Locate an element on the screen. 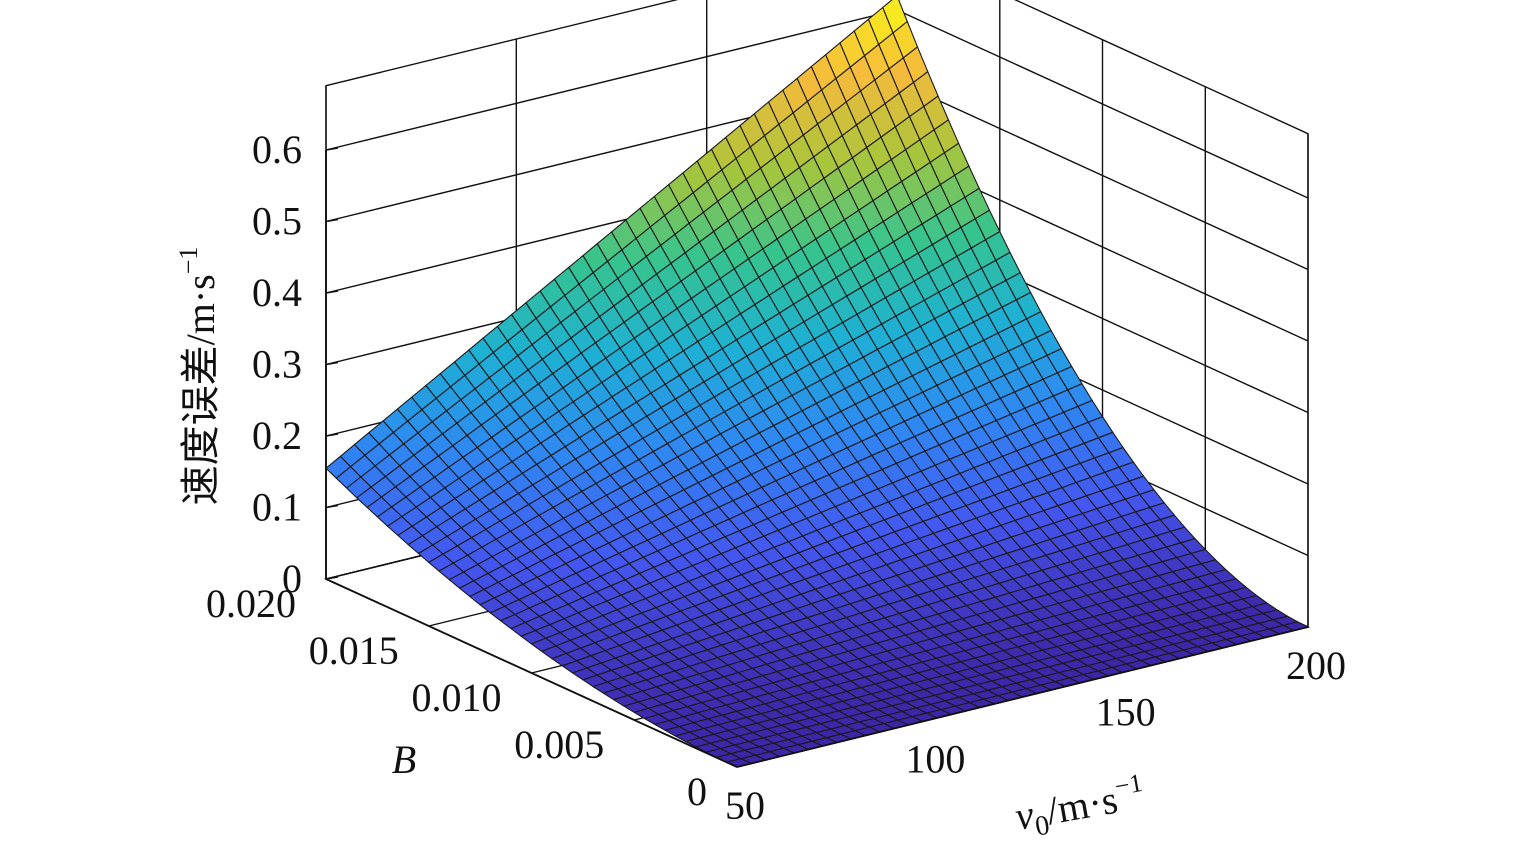 The width and height of the screenshot is (1535, 857). z-tick-label-1: 0.1 is located at coordinates (277, 507).